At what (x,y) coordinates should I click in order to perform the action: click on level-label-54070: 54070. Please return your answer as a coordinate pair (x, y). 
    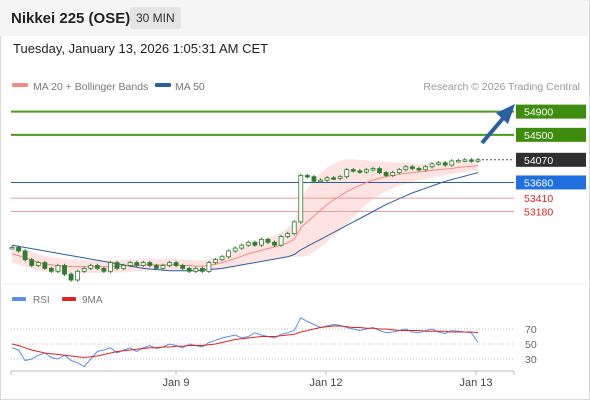
    Looking at the image, I should click on (538, 161).